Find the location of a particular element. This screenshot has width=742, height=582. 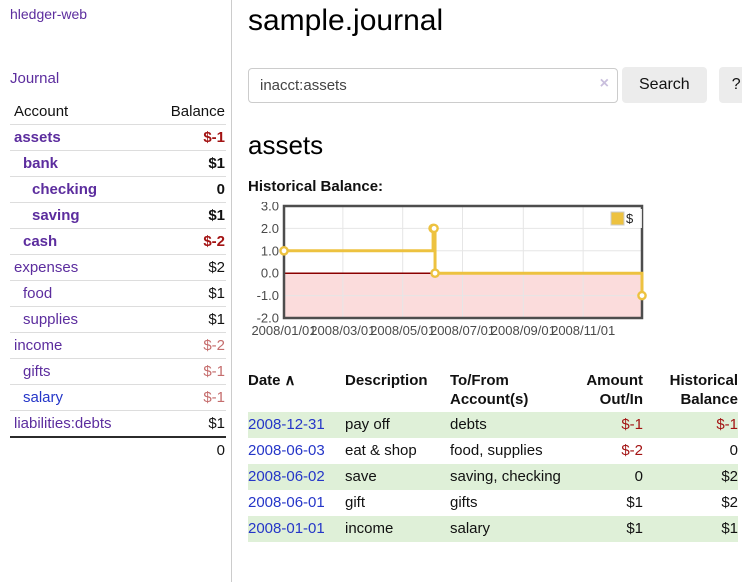

transaction-amount: 0 is located at coordinates (638, 476).